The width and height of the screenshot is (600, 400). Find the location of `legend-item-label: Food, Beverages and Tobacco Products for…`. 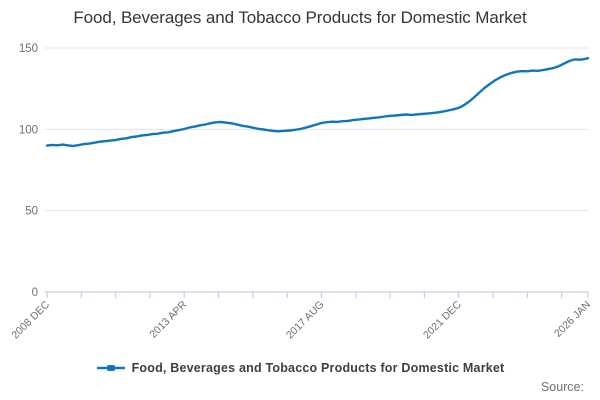

legend-item-label: Food, Beverages and Tobacco Products for… is located at coordinates (318, 368).